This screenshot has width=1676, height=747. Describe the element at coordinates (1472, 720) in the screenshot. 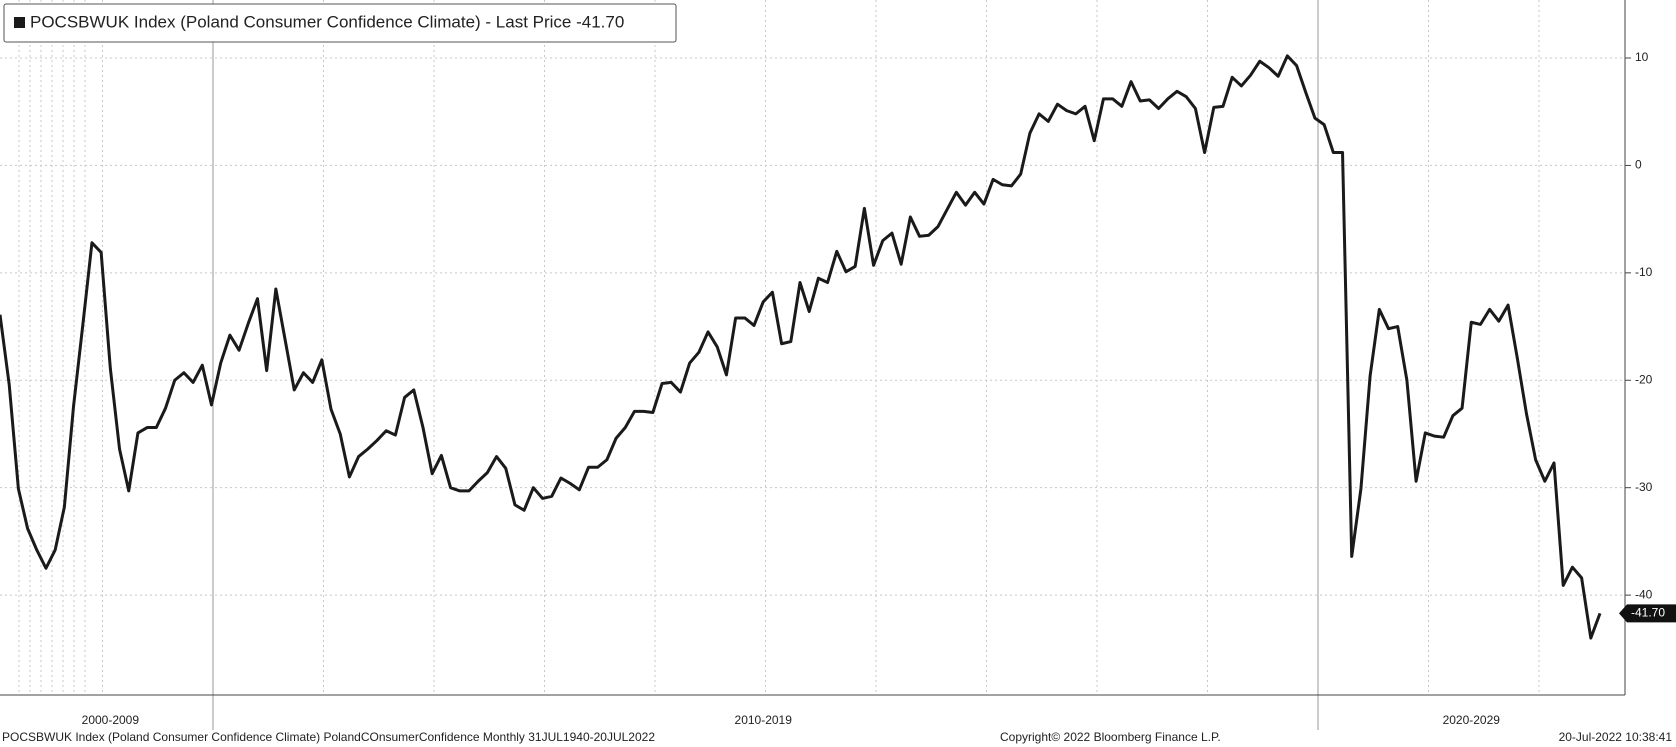

I see `x-tick-label: 2020-2029` at that location.